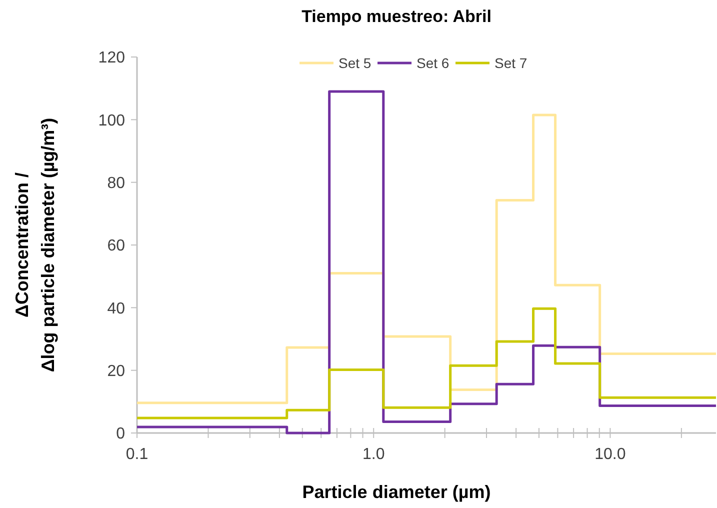 This screenshot has width=717, height=508. I want to click on y-tick-label: 0, so click(121, 434).